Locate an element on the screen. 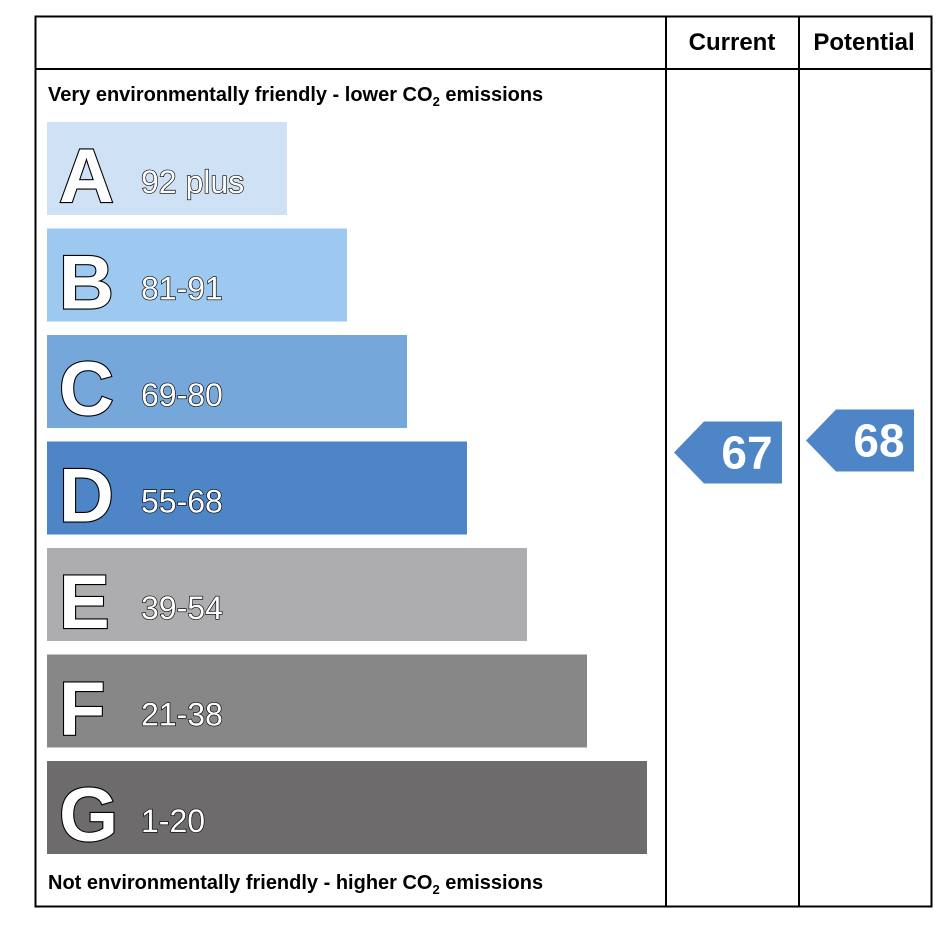 This screenshot has height=926, width=946. band-letter-g: G is located at coordinates (88, 815).